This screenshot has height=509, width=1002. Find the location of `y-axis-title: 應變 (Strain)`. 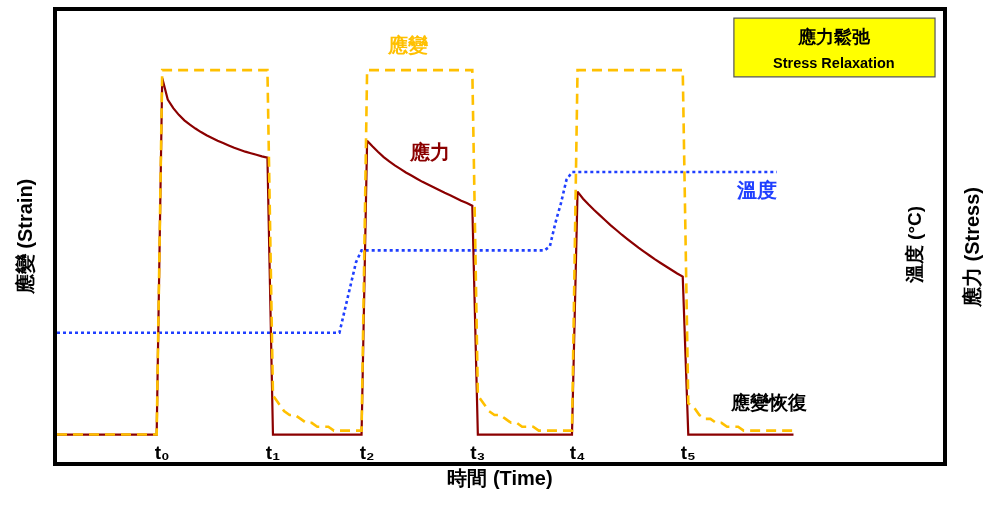

y-axis-title: 應變 (Strain) is located at coordinates (25, 237).